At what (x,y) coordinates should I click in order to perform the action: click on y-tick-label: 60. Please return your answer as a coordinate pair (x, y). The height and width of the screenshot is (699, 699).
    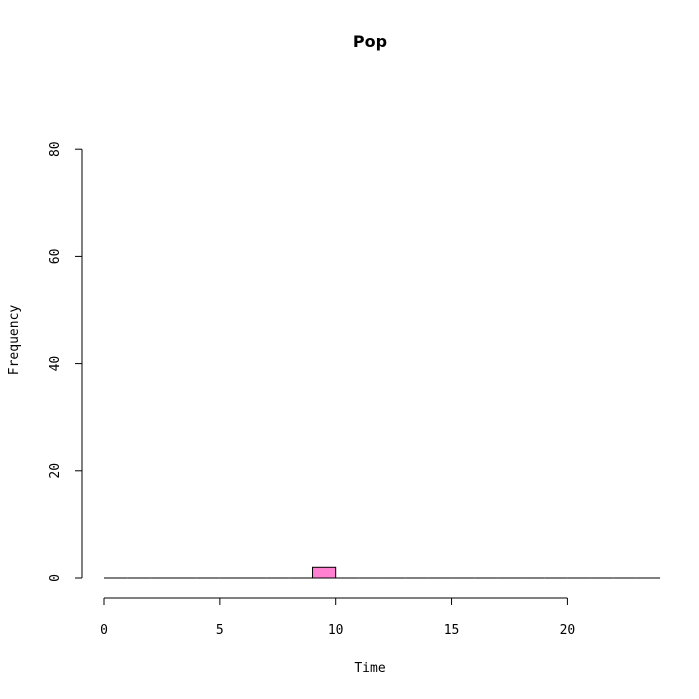
    Looking at the image, I should click on (55, 257).